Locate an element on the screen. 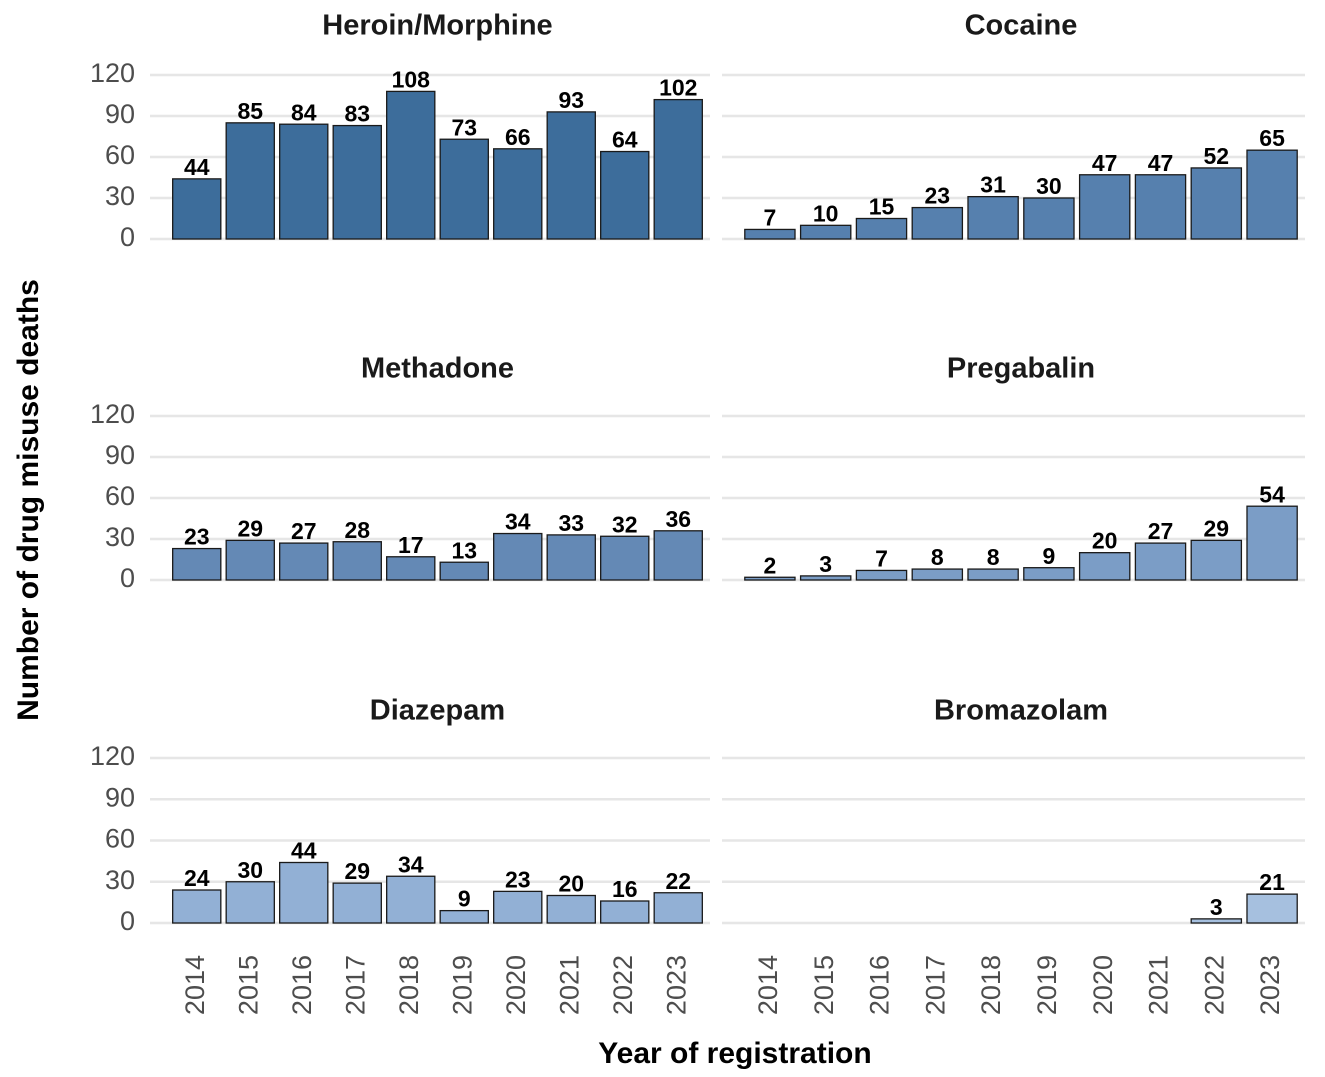 The width and height of the screenshot is (1325, 1077). value-label: 52 is located at coordinates (1217, 156).